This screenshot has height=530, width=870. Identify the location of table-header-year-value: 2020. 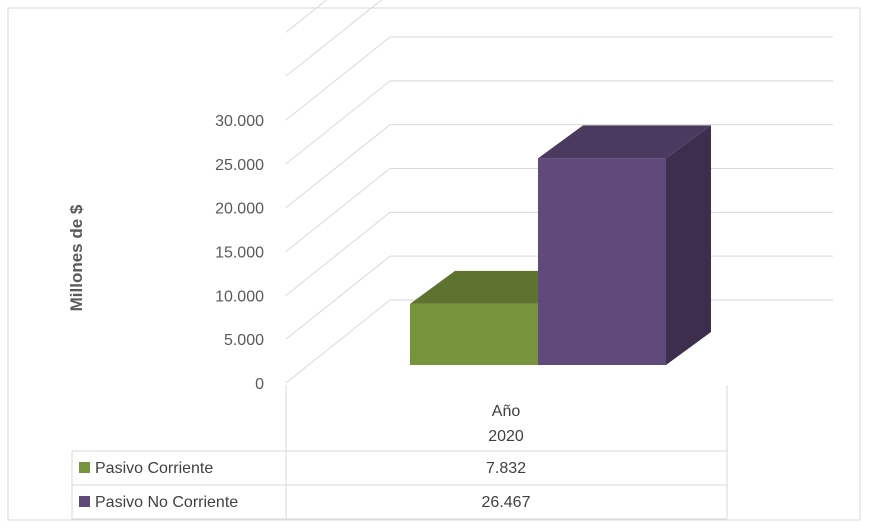
(506, 436).